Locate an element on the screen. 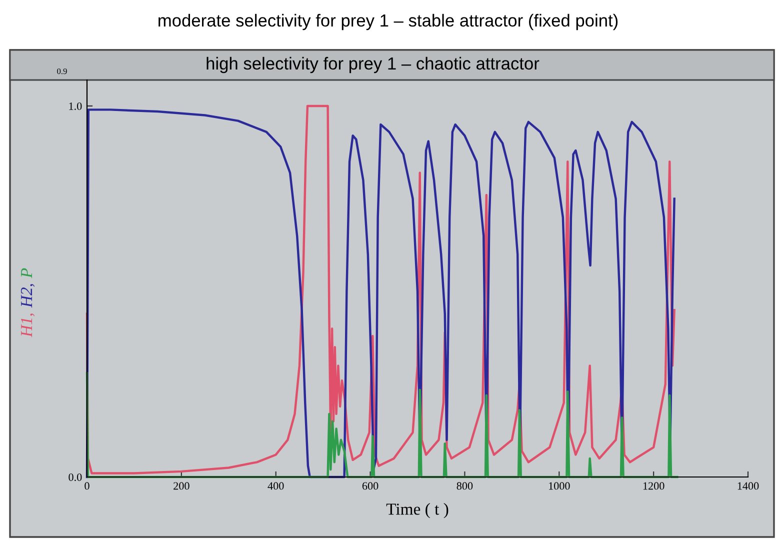 The image size is (776, 541). y-tick-label: 0.0 is located at coordinates (75, 477).